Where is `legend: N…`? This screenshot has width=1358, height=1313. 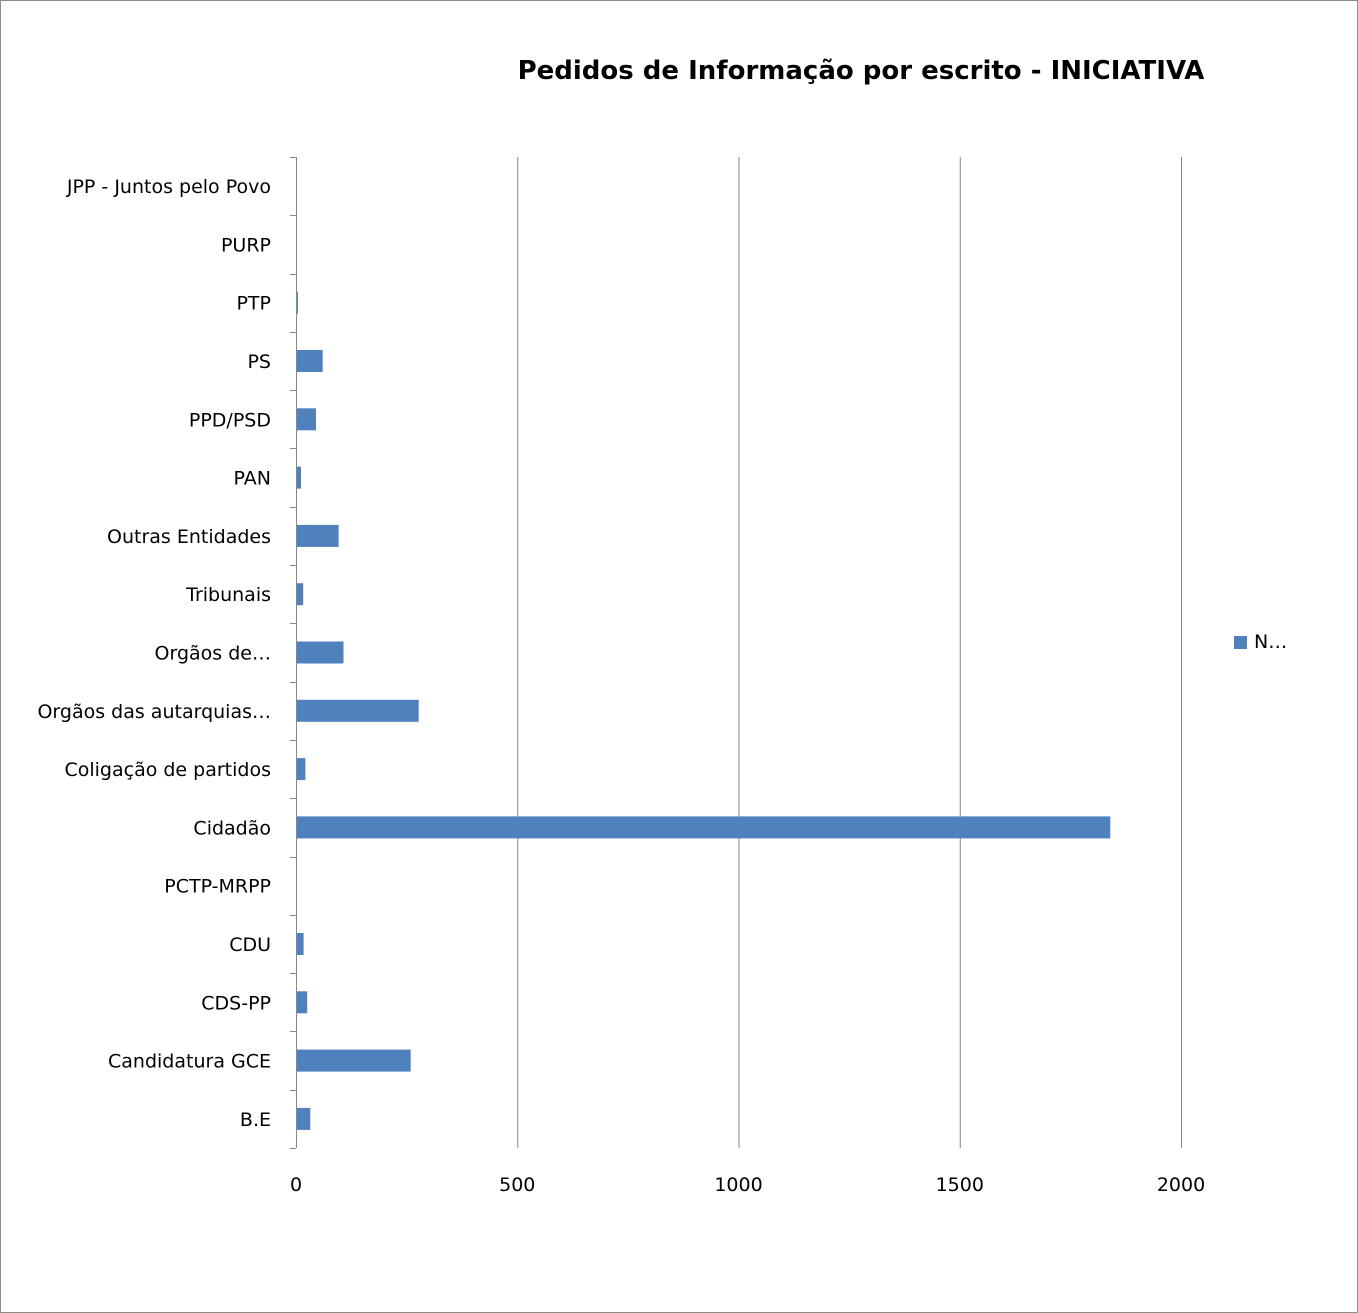
legend: N… is located at coordinates (1260, 642).